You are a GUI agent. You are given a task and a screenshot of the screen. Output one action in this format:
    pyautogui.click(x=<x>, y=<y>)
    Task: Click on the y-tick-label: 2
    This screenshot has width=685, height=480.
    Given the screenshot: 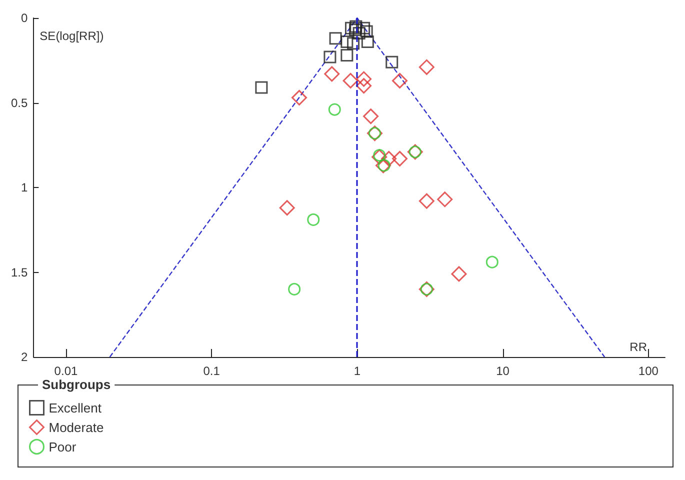 What is the action you would take?
    pyautogui.click(x=24, y=357)
    